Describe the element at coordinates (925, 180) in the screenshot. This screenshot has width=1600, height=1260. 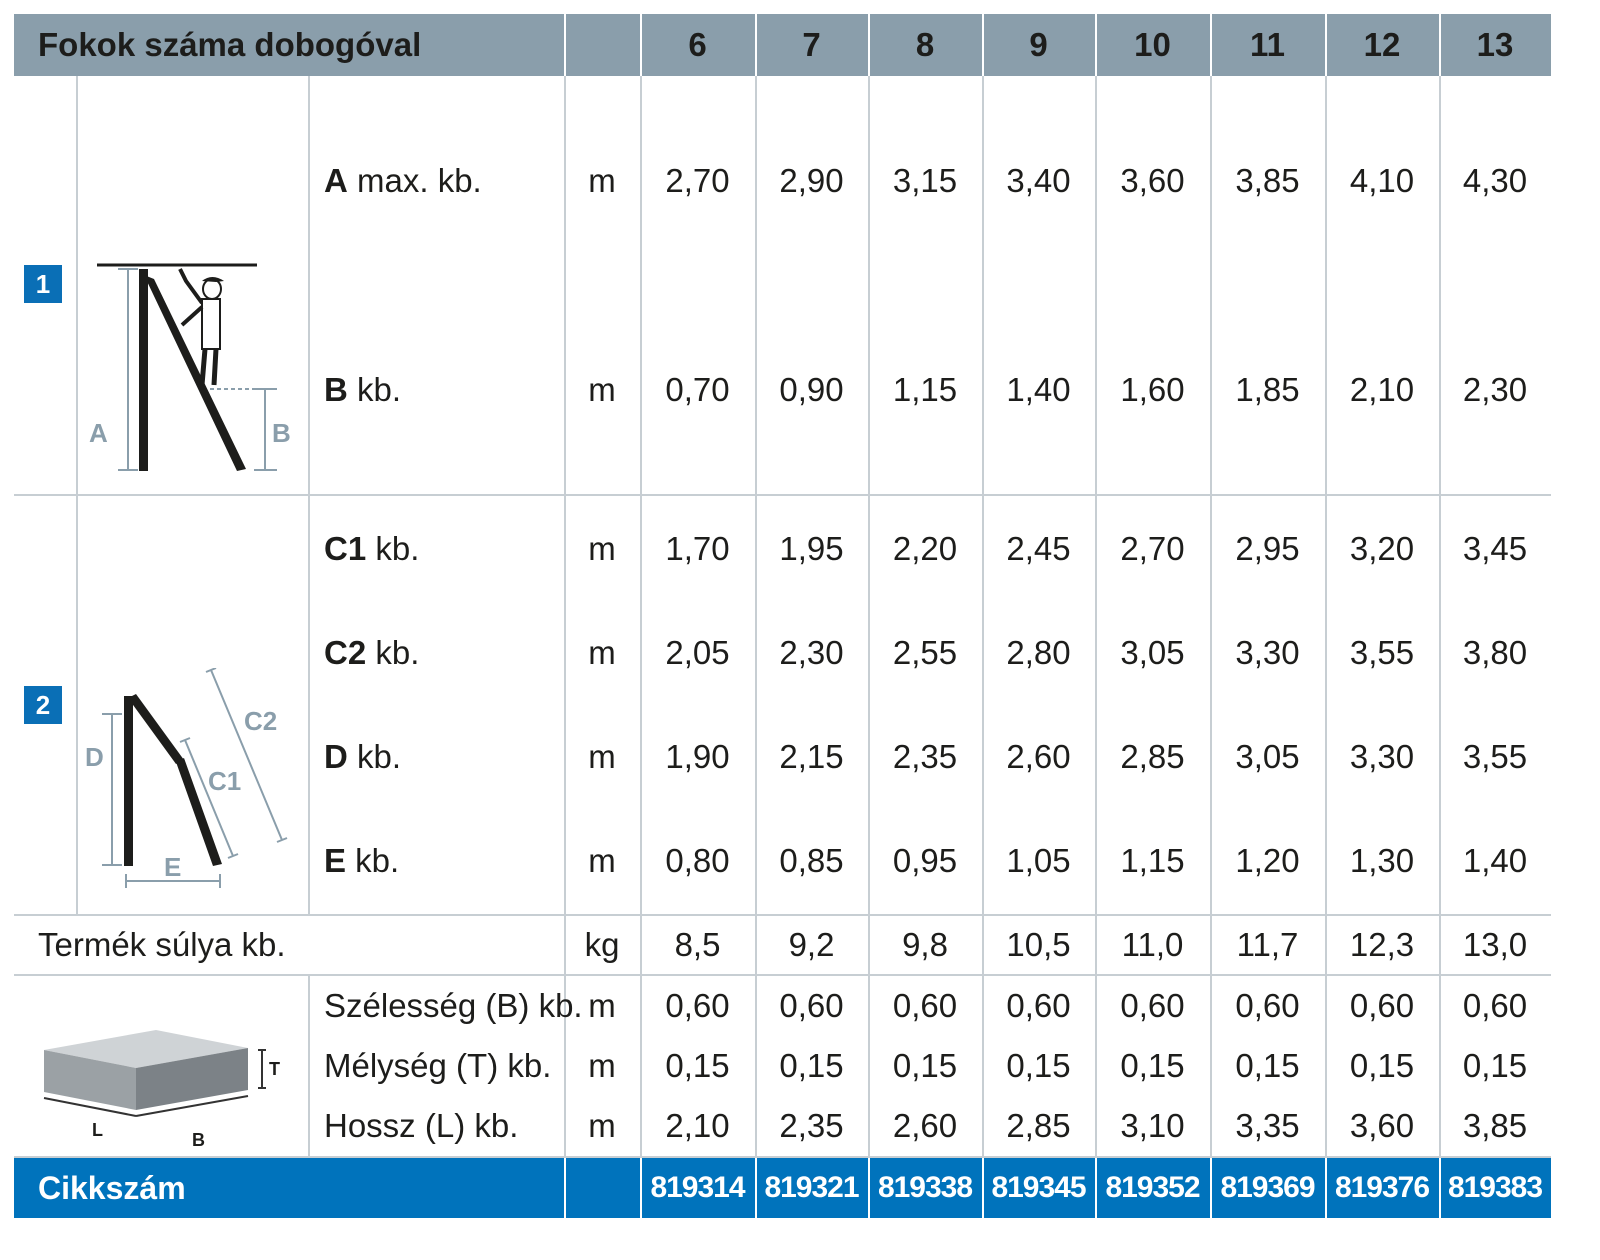
I see `section1-row-value: 3,15` at that location.